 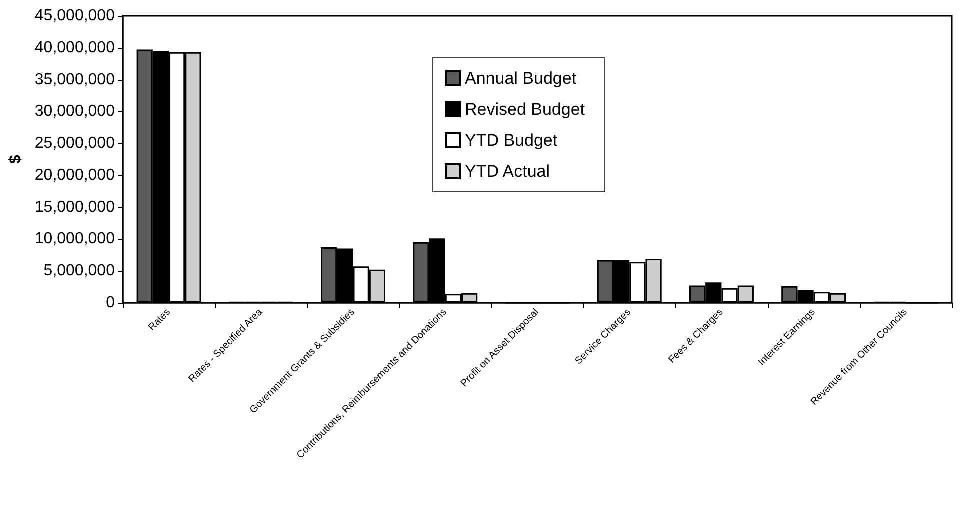 I want to click on y-axis-title: $, so click(x=16, y=159).